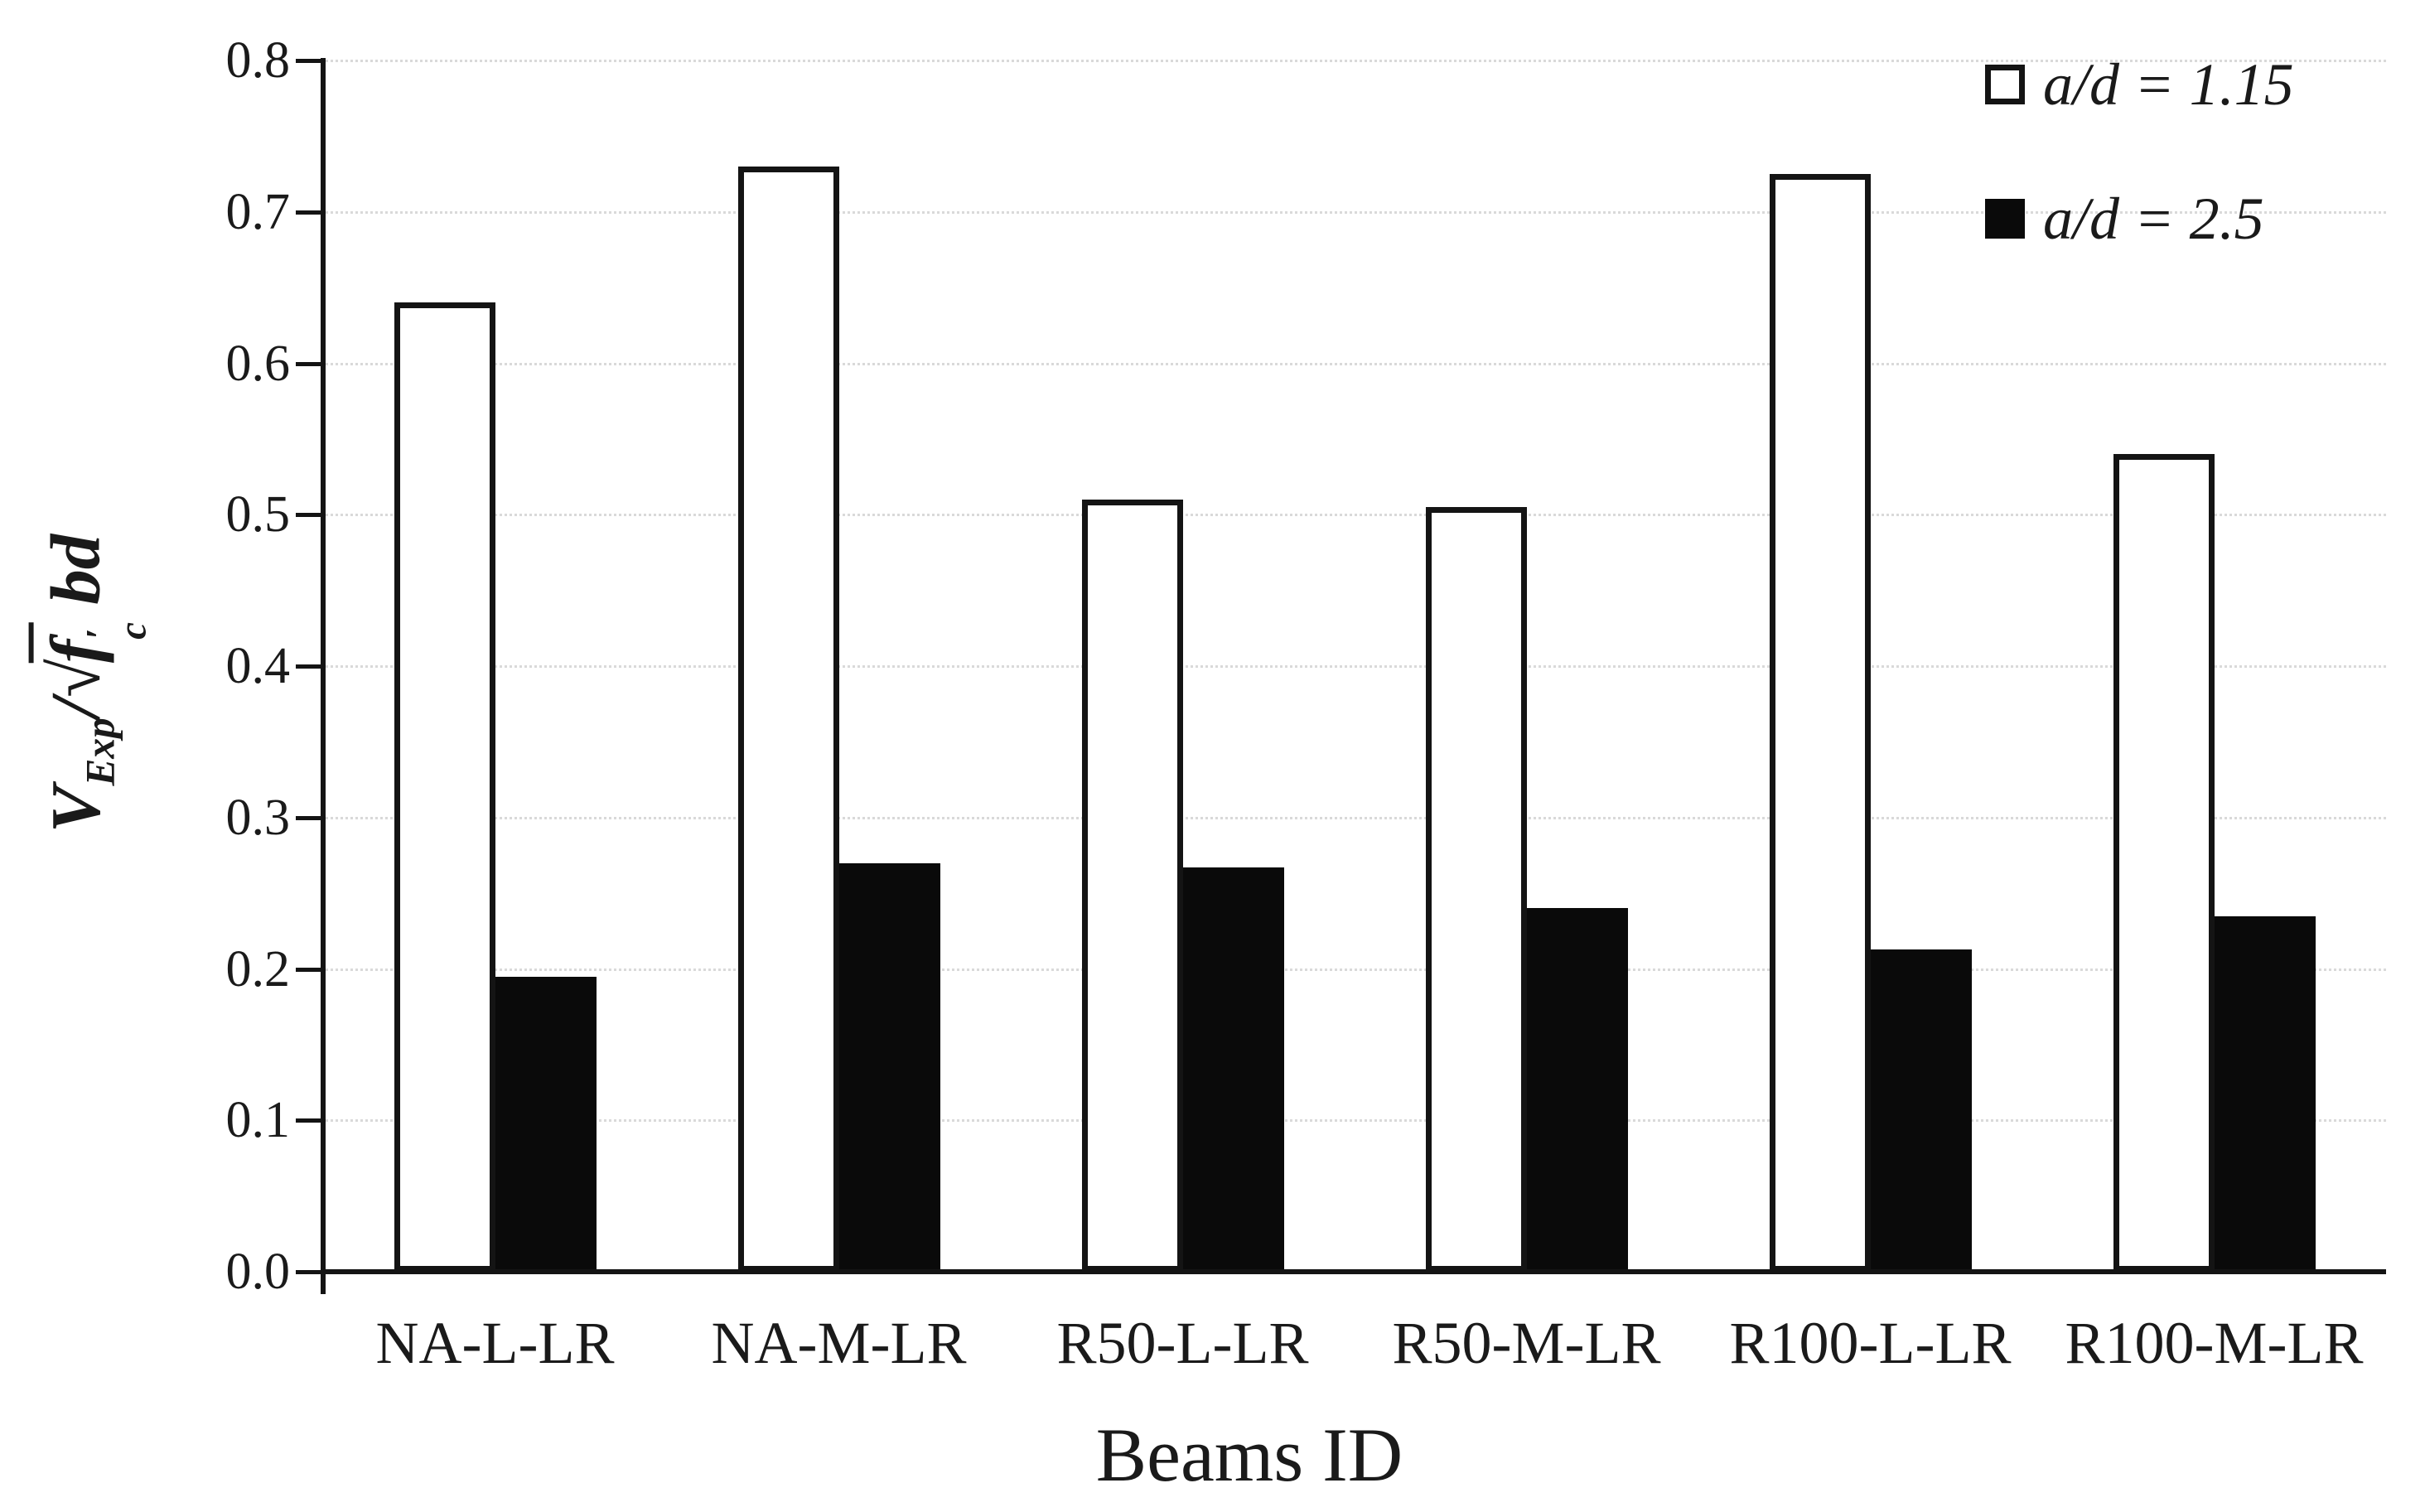 The height and width of the screenshot is (1512, 2425). I want to click on y-tick-label: 0.1, so click(258, 1120).